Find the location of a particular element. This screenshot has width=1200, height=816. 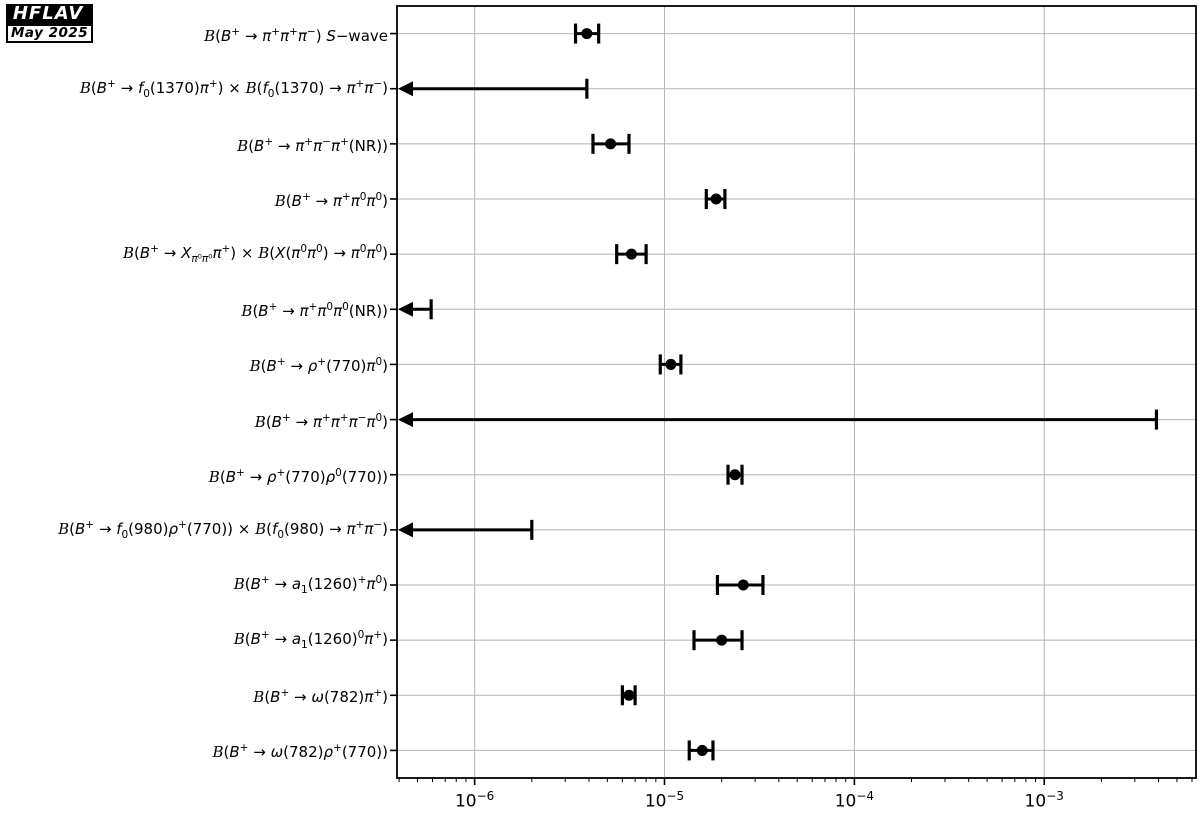

row-label: B(B+ → ρ+(770)π0) is located at coordinates (318, 366).